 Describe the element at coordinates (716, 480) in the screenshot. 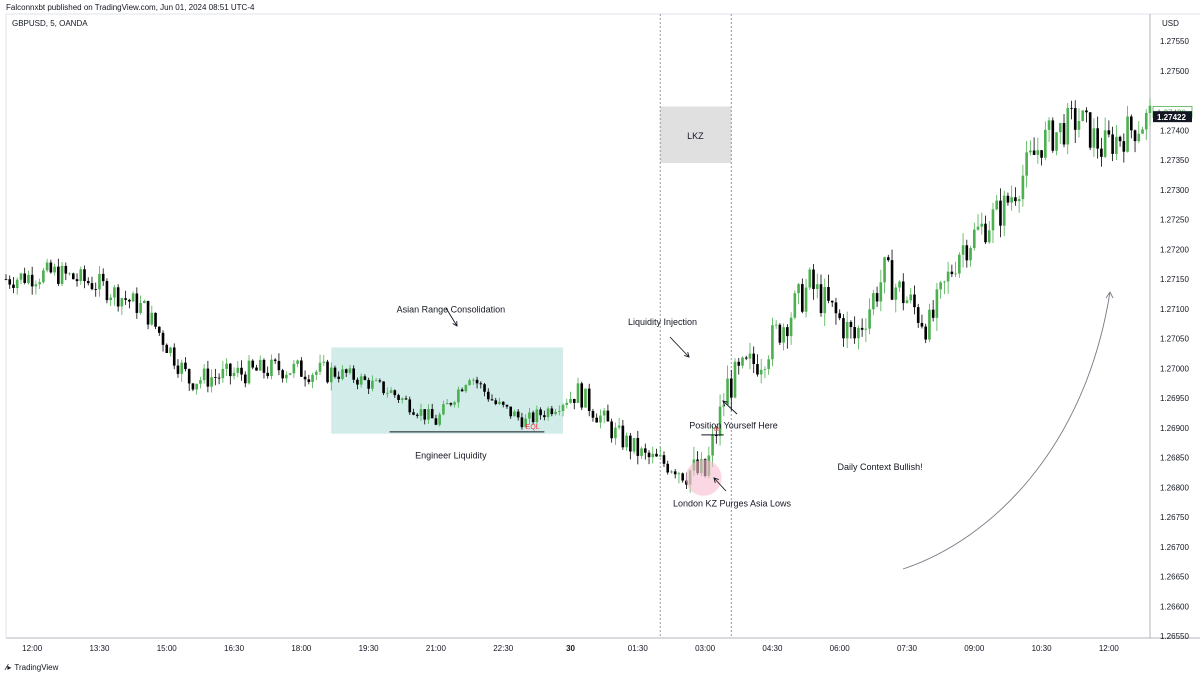

I see `arrow-london-head` at that location.